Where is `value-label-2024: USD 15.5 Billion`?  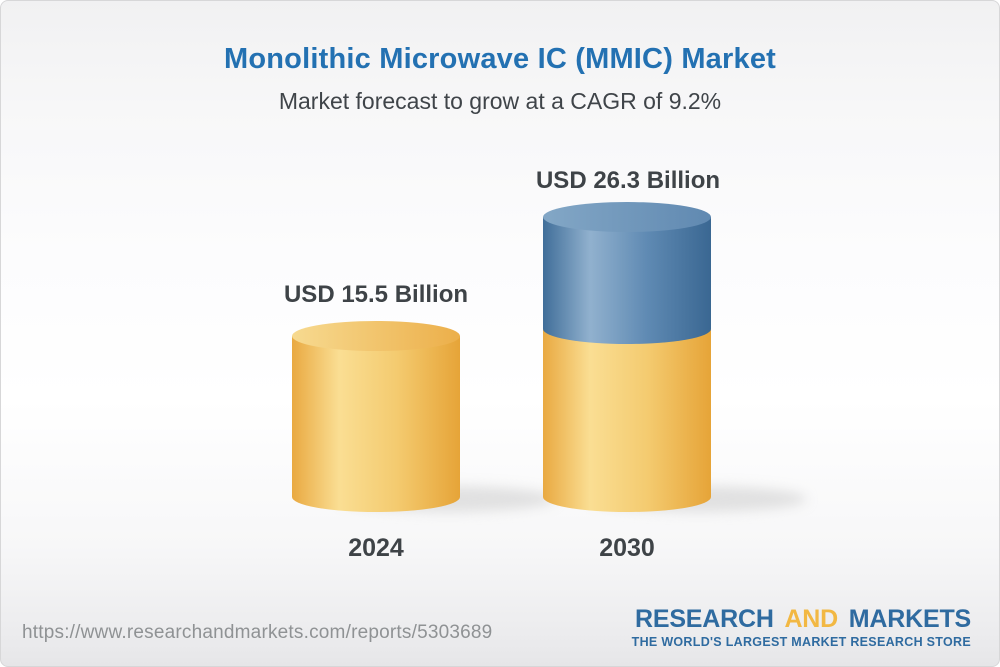
value-label-2024: USD 15.5 Billion is located at coordinates (376, 294).